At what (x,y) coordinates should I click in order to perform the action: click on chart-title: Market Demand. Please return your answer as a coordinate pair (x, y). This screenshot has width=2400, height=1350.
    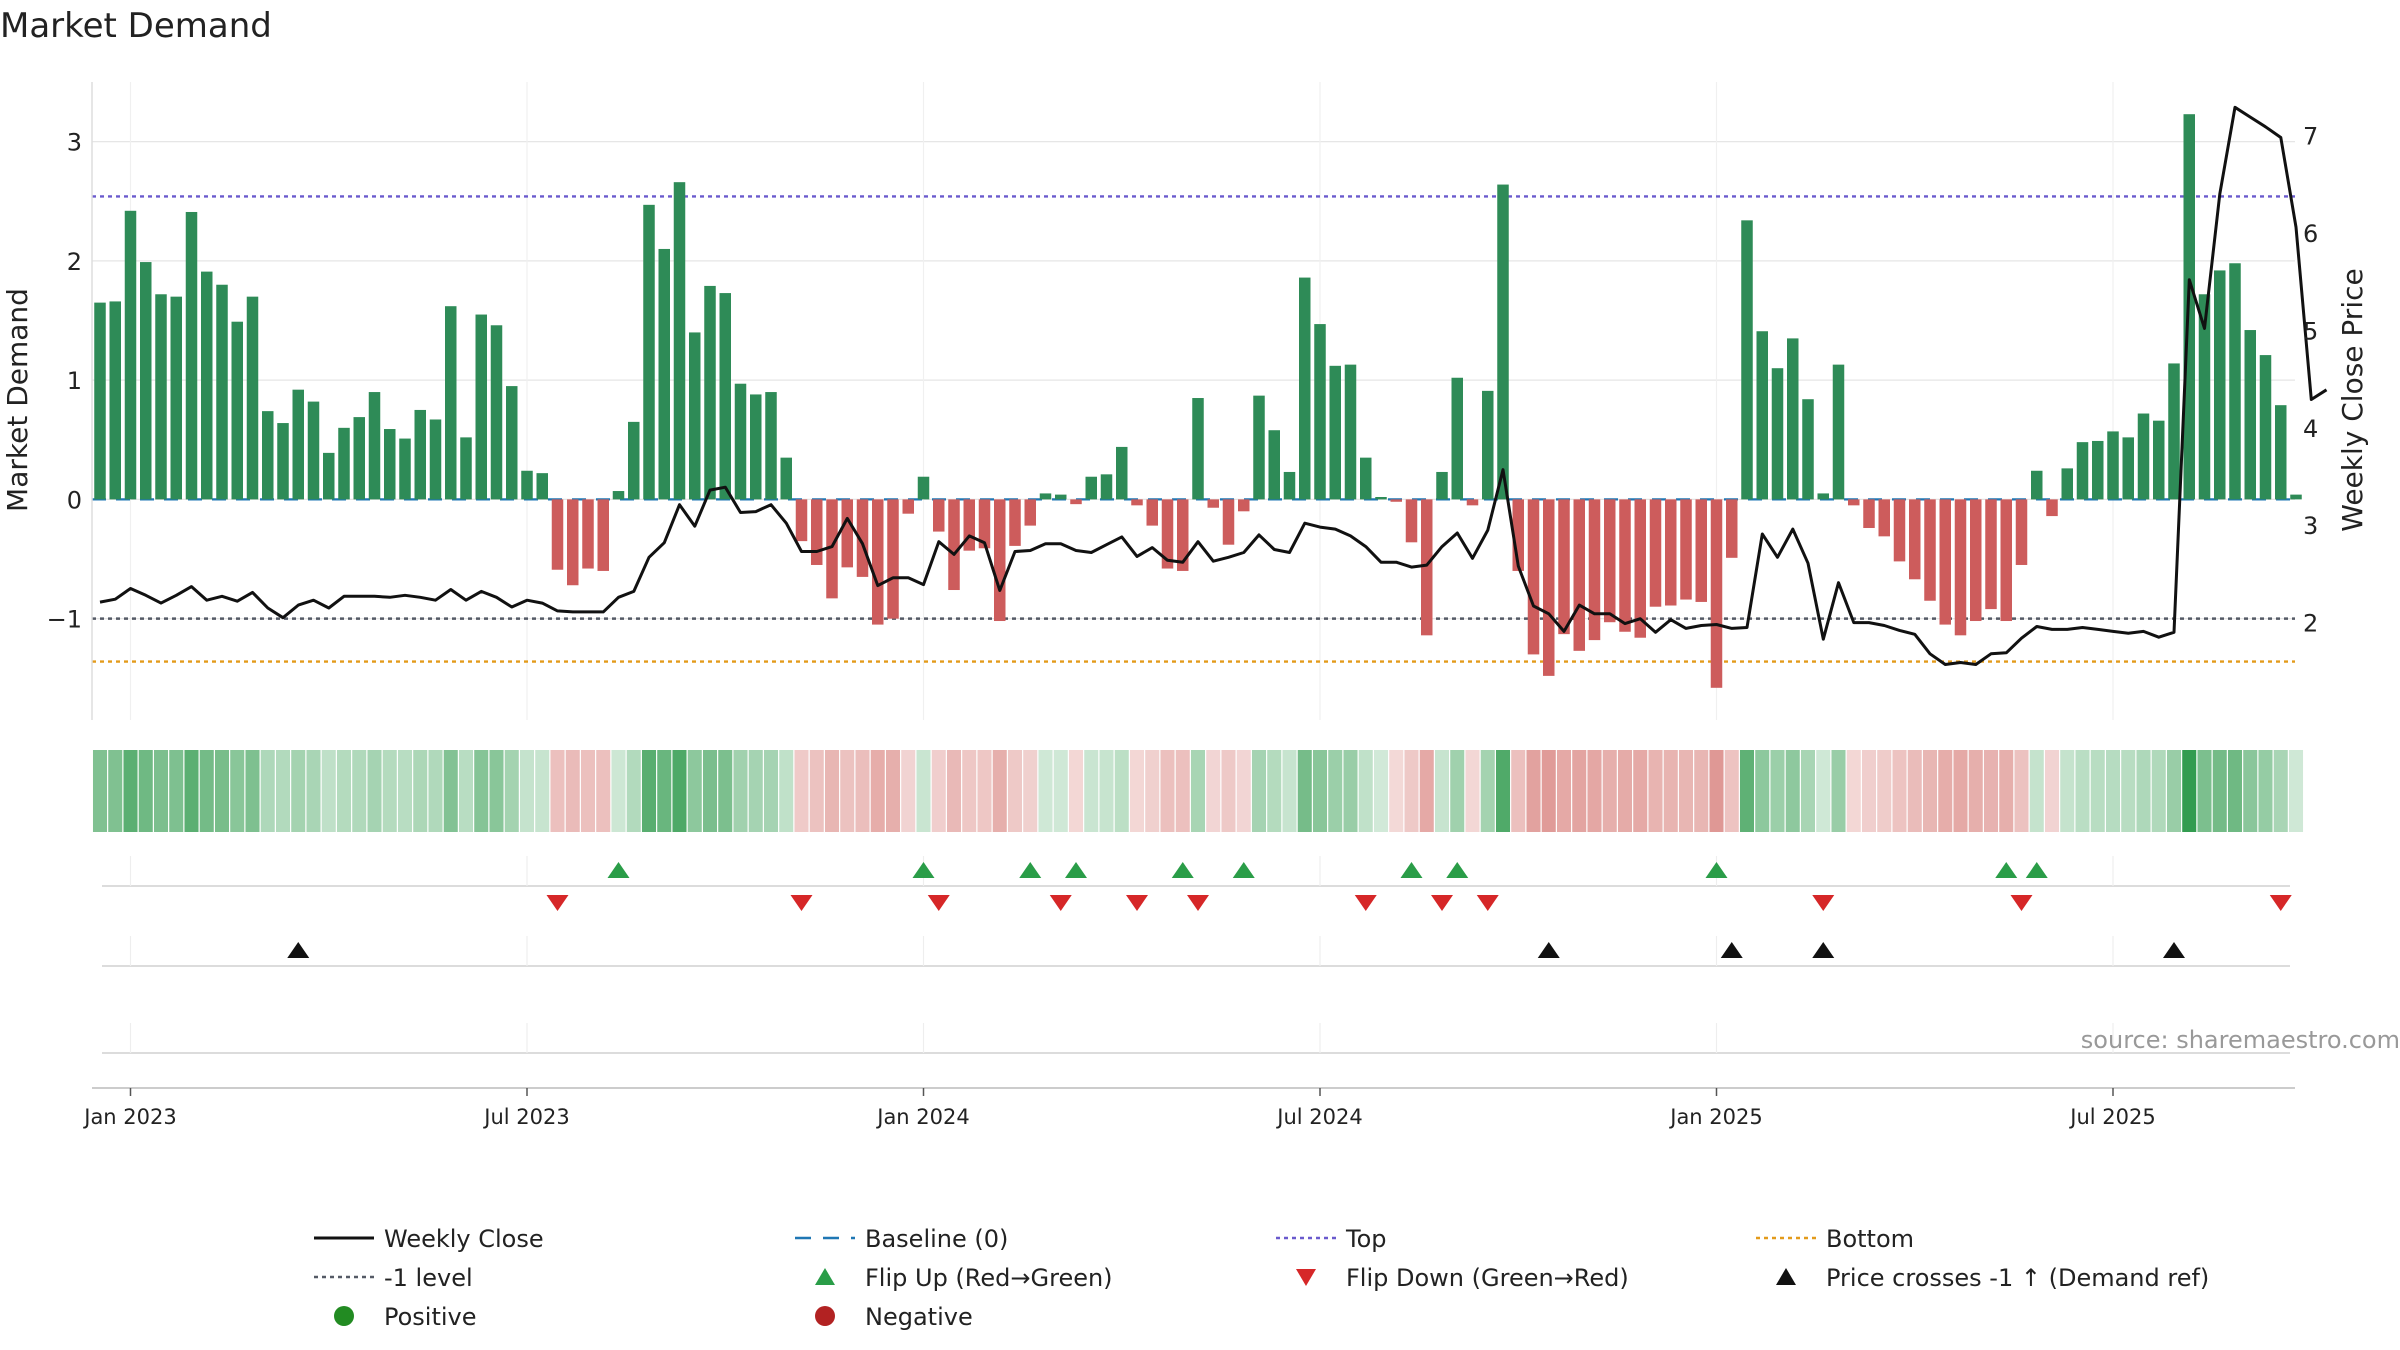
    Looking at the image, I should click on (136, 26).